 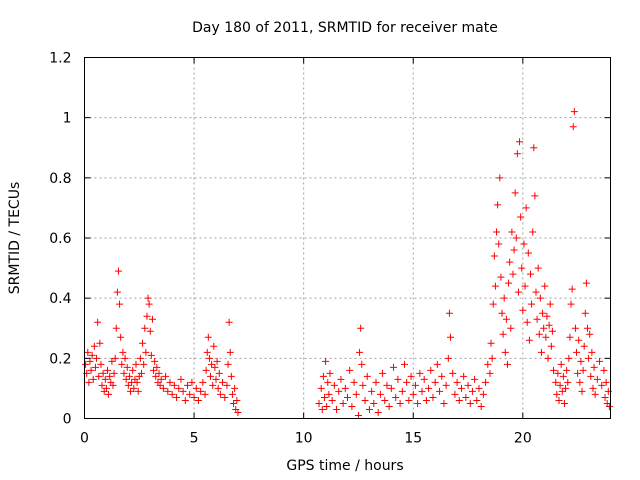 What do you see at coordinates (84, 439) in the screenshot?
I see `x-tick-label: 0` at bounding box center [84, 439].